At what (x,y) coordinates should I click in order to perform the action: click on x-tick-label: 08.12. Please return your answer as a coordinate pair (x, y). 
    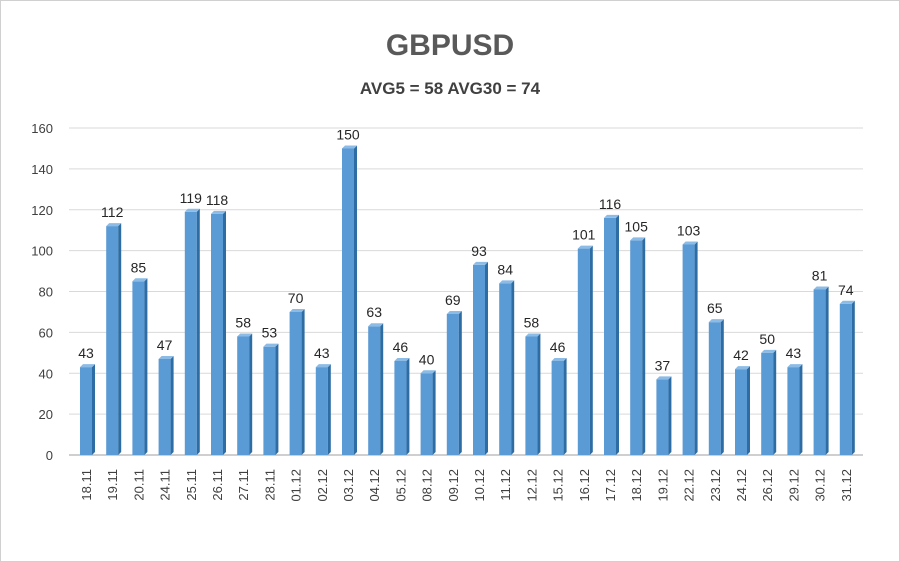
    Looking at the image, I should click on (427, 485).